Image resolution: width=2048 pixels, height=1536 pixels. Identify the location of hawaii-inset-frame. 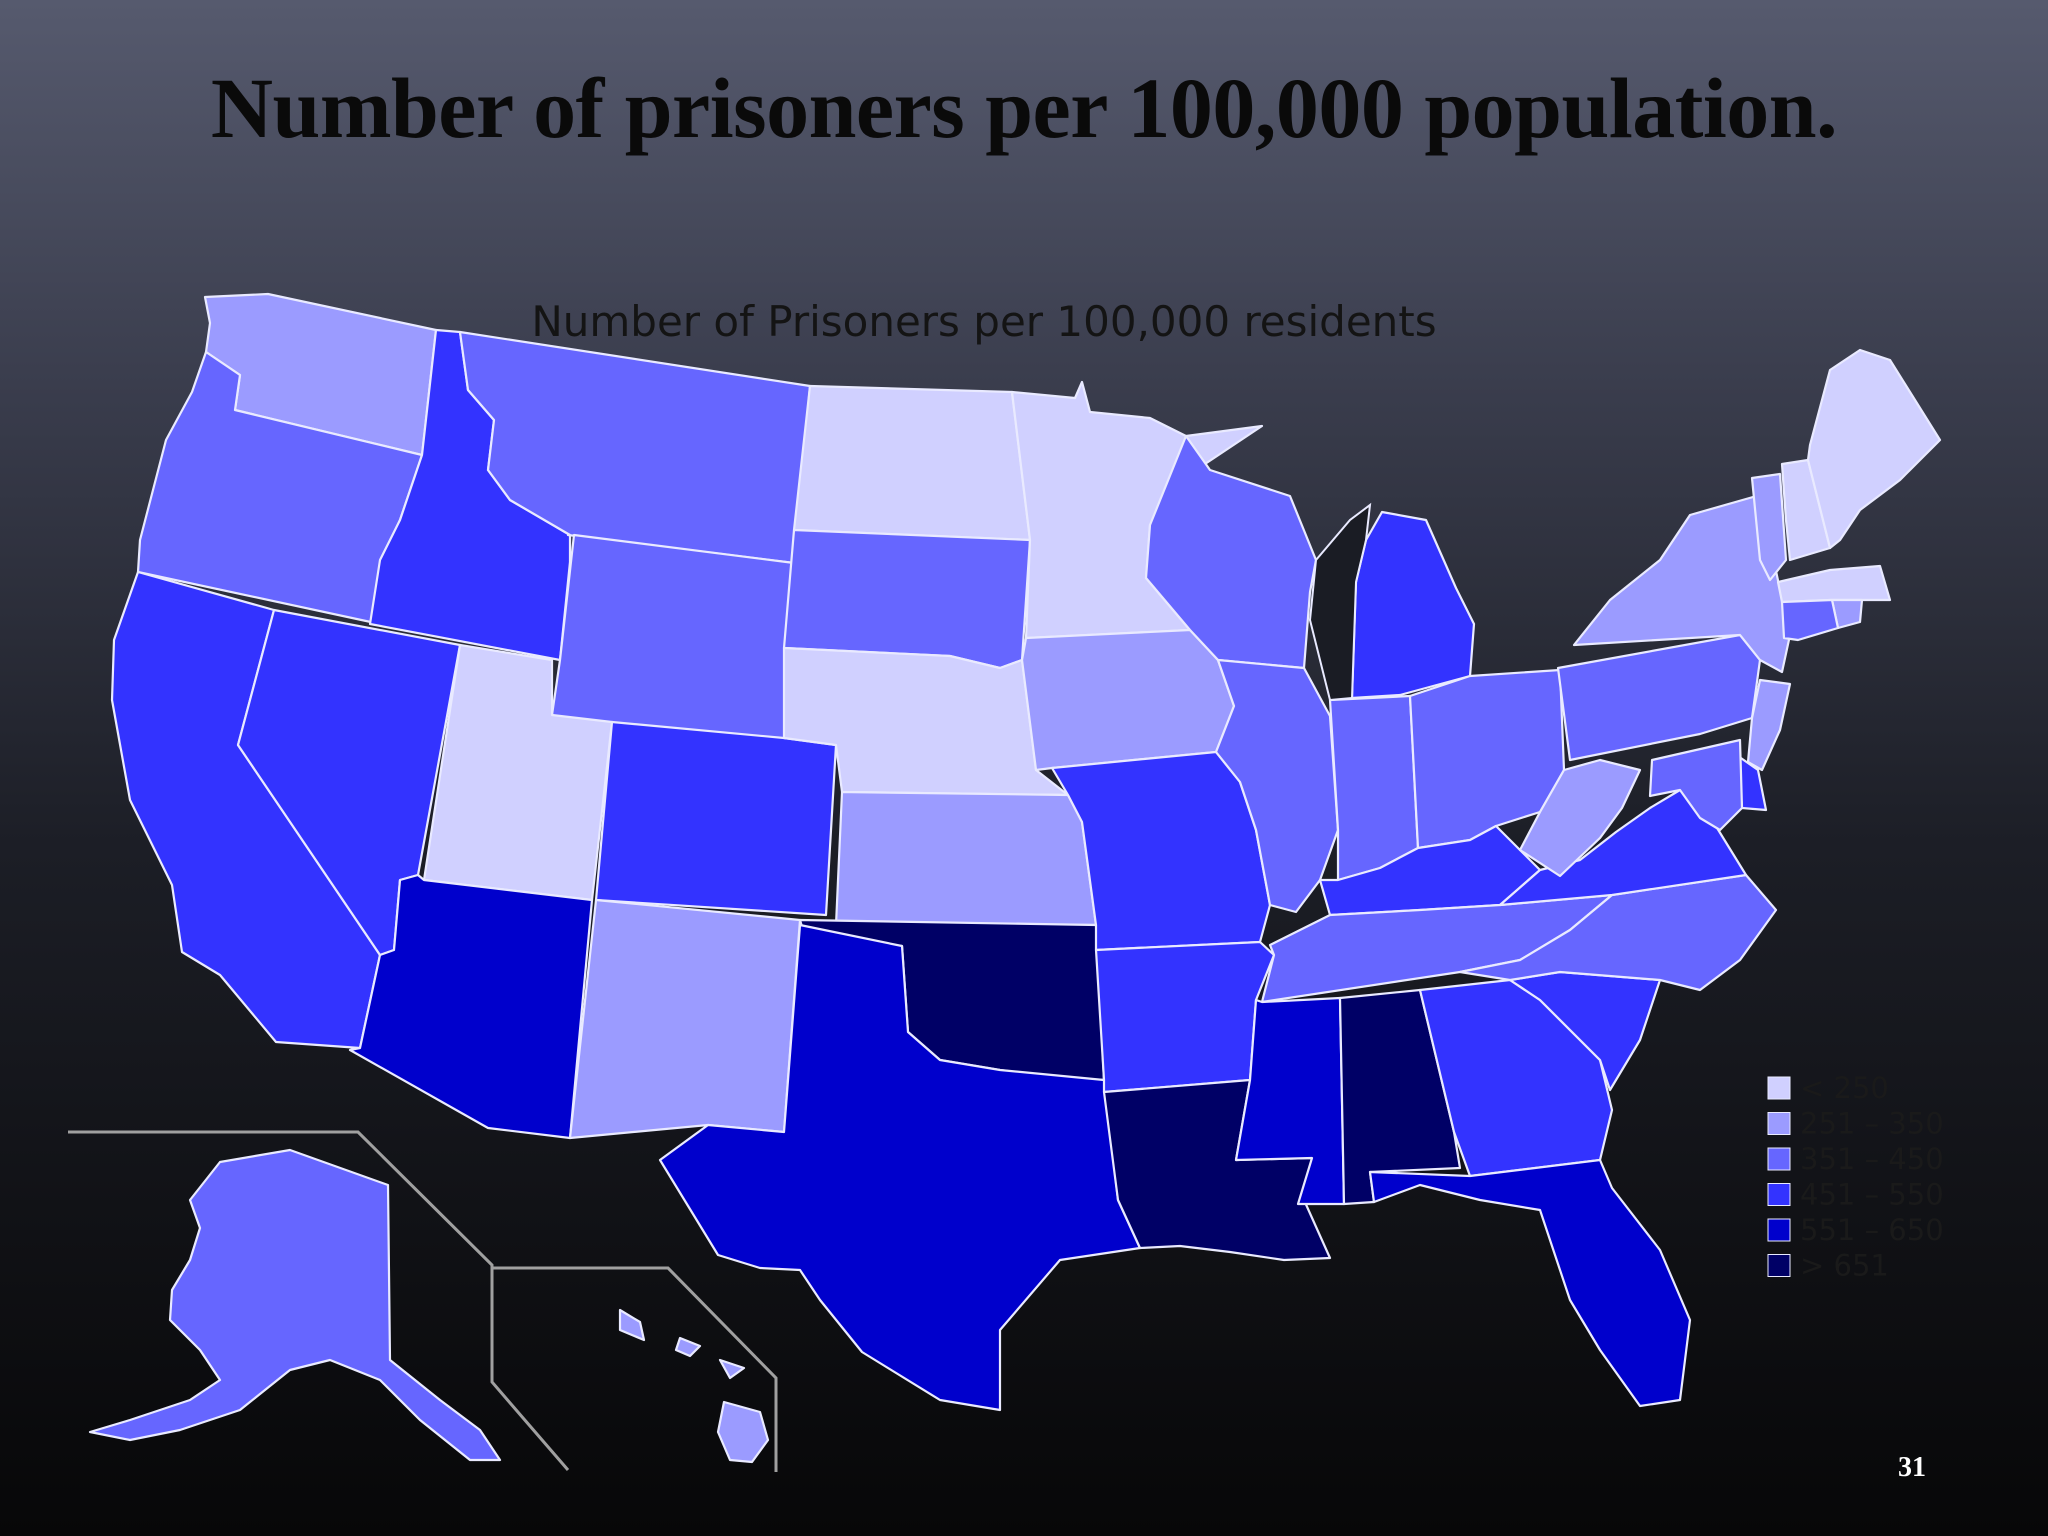
(635, 1369).